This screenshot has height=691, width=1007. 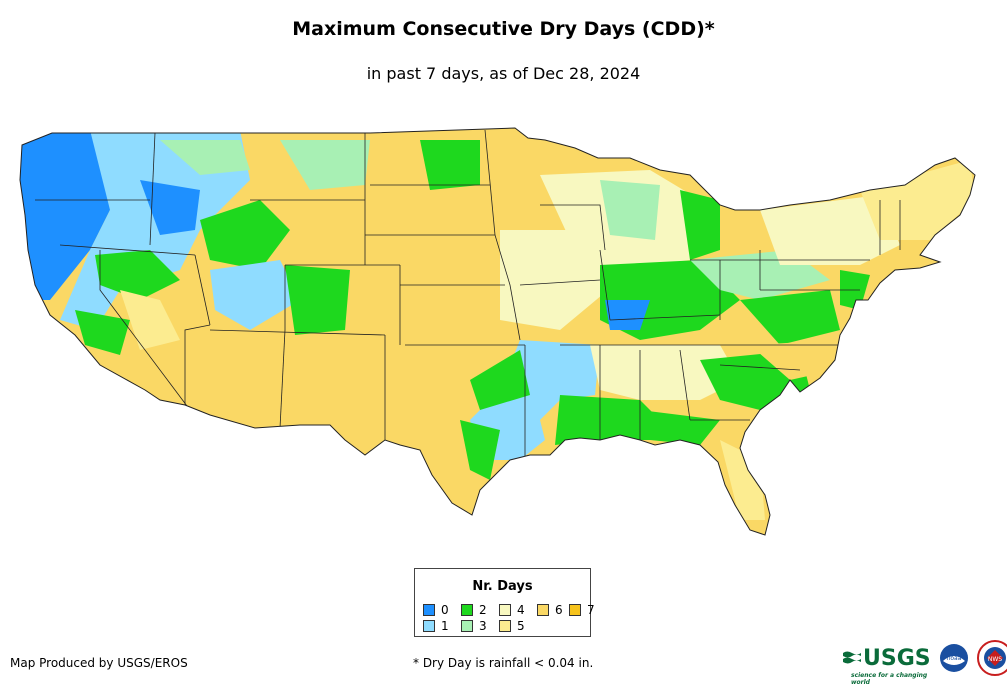 I want to click on usgs-logo-icon: USGS science for a changing world, so click(x=887, y=665).